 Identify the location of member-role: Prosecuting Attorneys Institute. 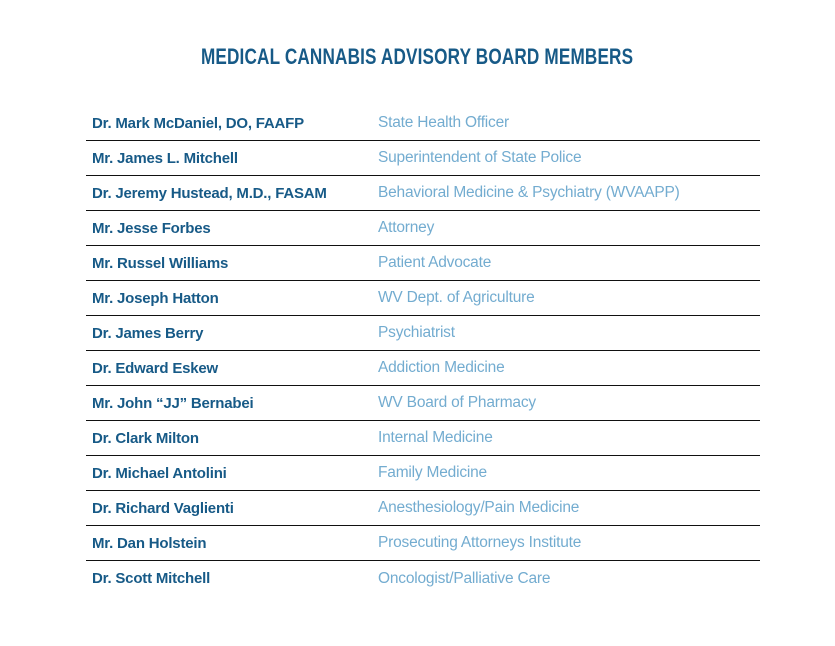
(480, 542).